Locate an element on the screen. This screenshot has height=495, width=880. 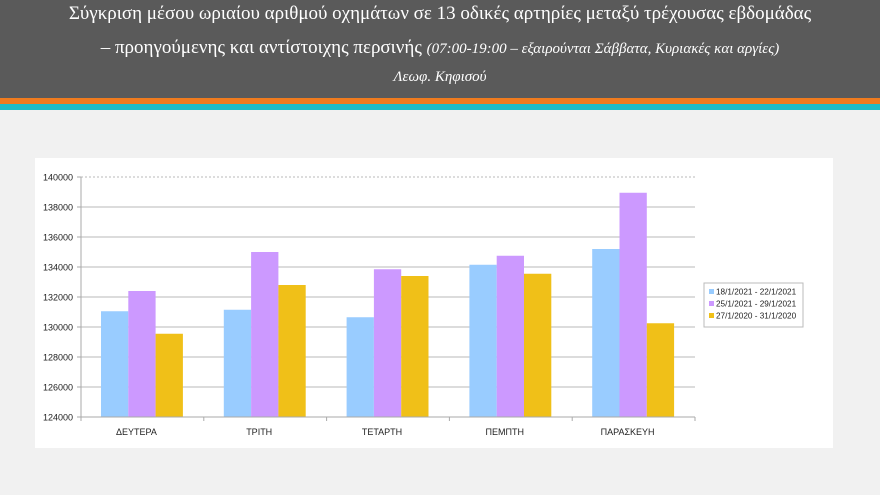
x-category-label: ΠΑΡΑΣΚΕΥΗ is located at coordinates (628, 432).